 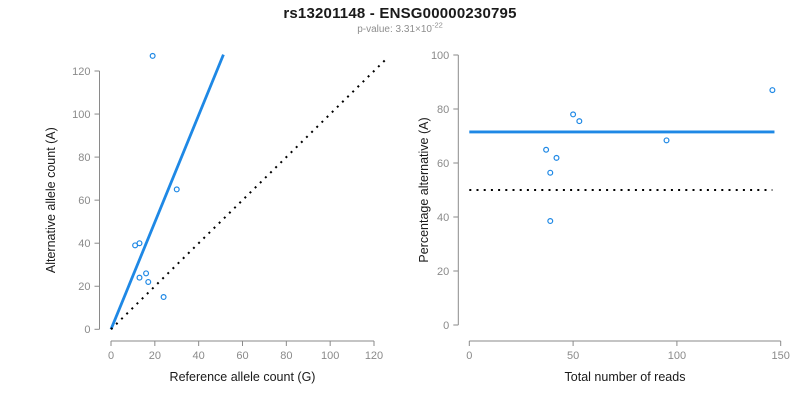 What do you see at coordinates (437, 25) in the screenshot?
I see `p-value-exponent: -22` at bounding box center [437, 25].